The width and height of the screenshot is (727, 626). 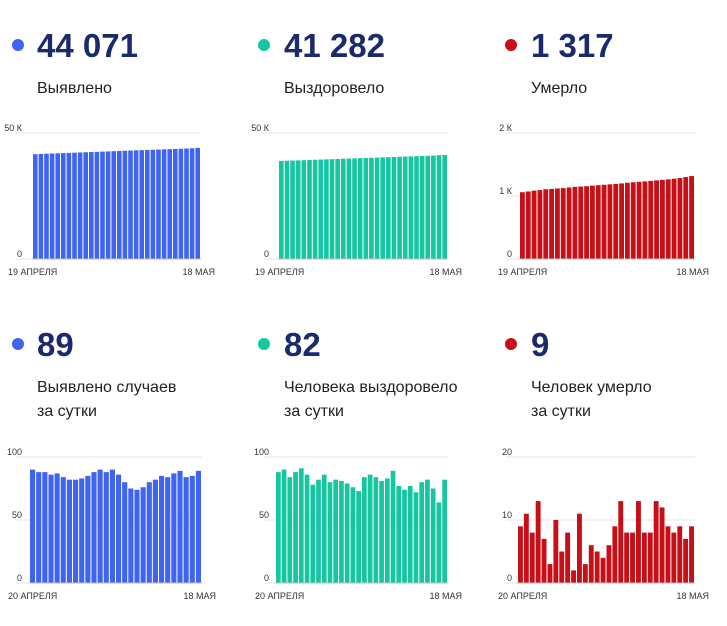 I want to click on value-big: 41 282, so click(x=334, y=45).